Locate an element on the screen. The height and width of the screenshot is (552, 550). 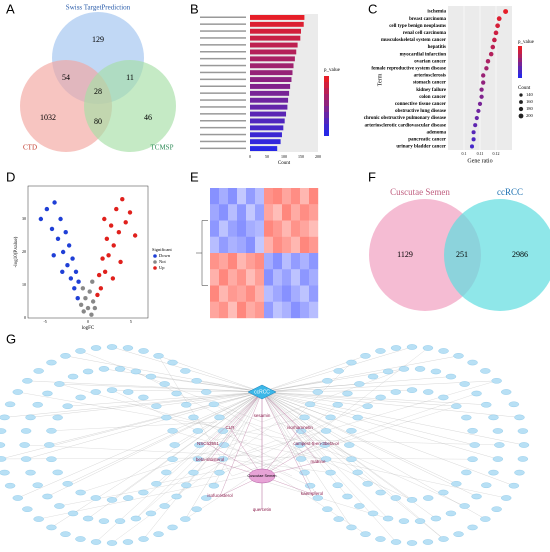
x-tick-label: 200 is located at coordinates (318, 156).